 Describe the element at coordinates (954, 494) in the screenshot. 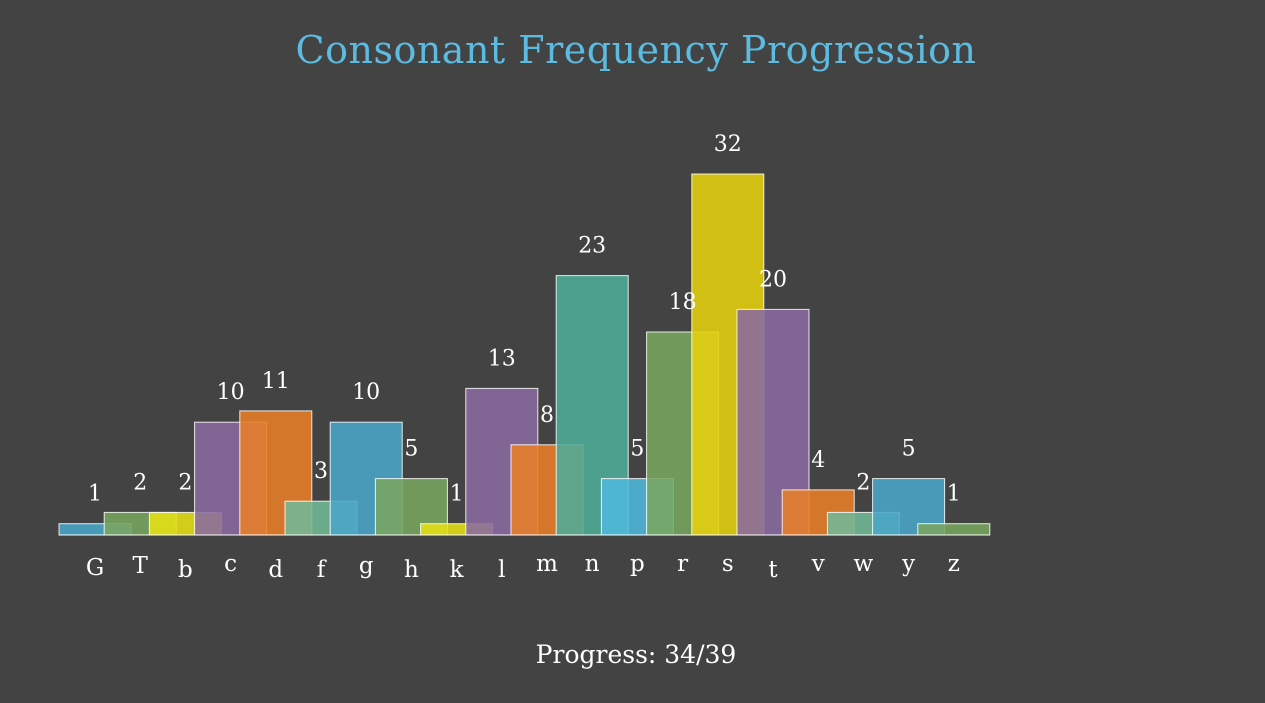

I see `value-label-z: 1` at that location.